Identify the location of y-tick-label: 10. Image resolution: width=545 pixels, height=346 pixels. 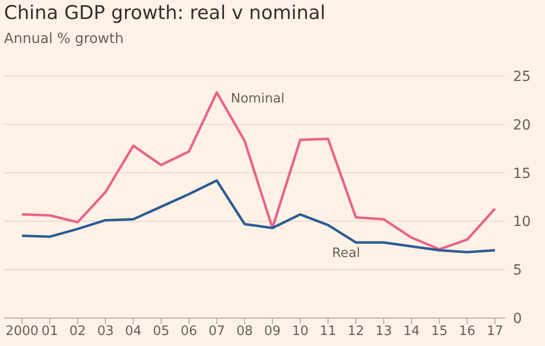
(522, 222).